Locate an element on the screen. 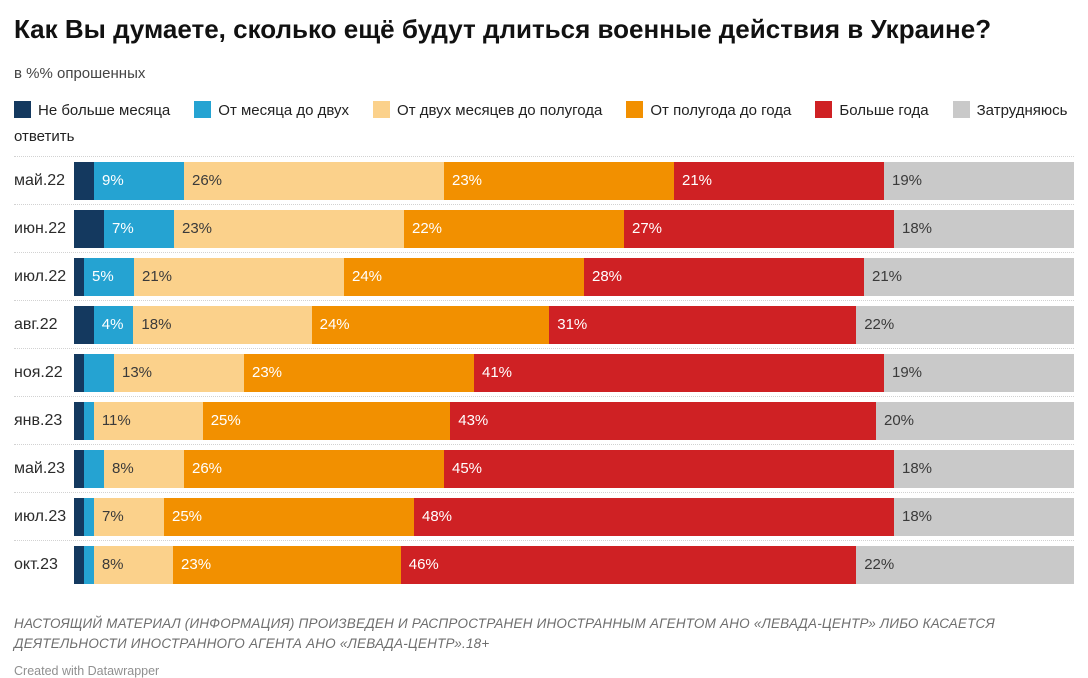  segment-value-label: 28% is located at coordinates (607, 276).